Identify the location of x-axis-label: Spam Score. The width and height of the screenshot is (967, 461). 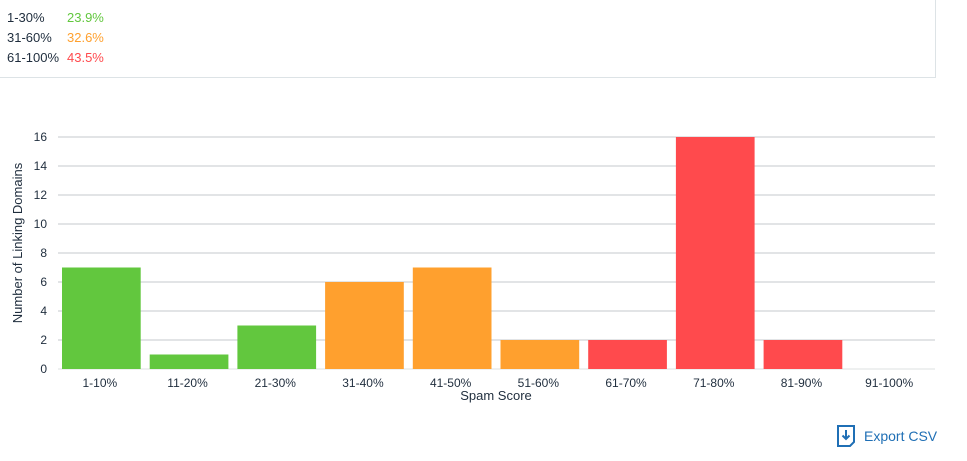
(496, 395).